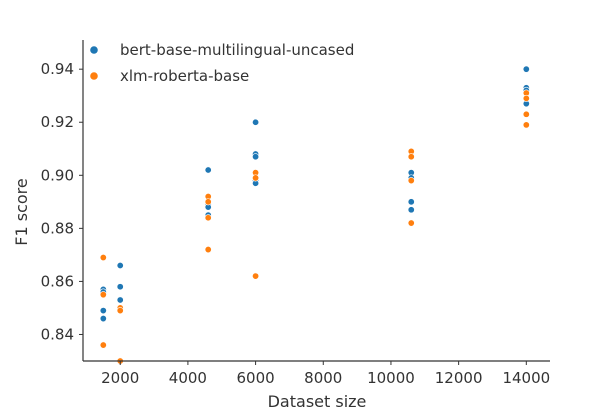 The height and width of the screenshot is (412, 600). Describe the element at coordinates (94, 76) in the screenshot. I see `legend-marker-xlmr` at that location.